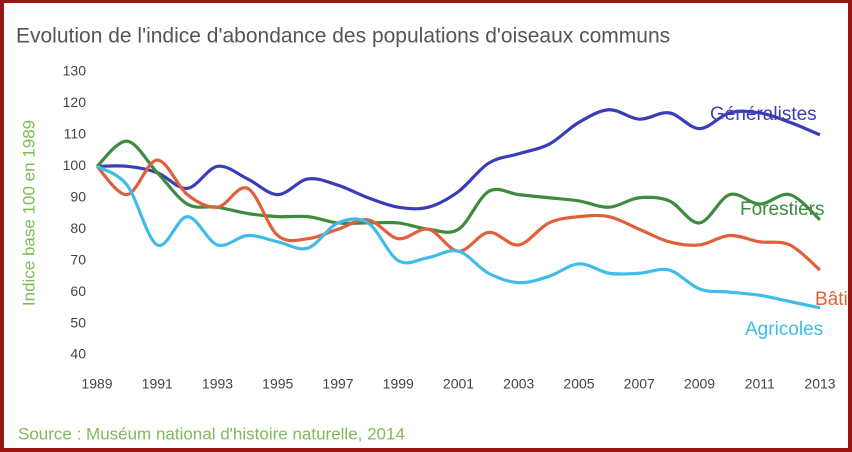  Describe the element at coordinates (96, 384) in the screenshot. I see `x-tick-label: 1989` at that location.